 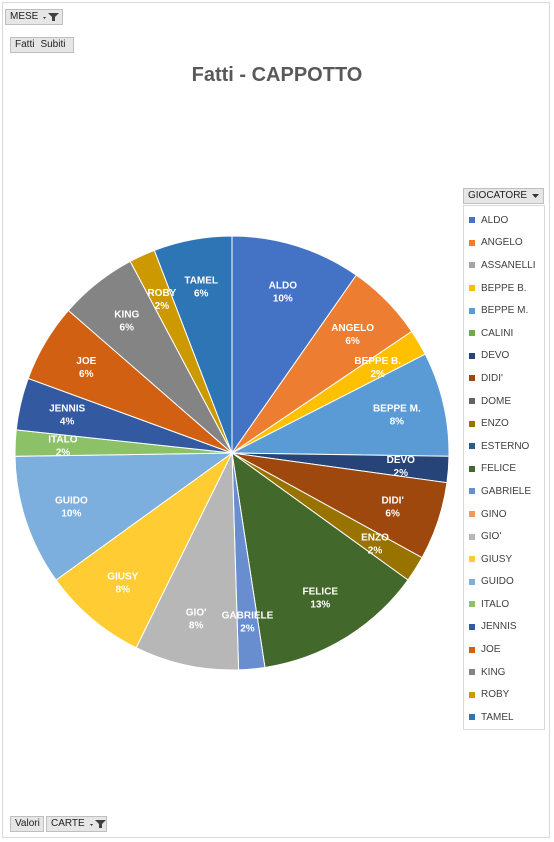 What do you see at coordinates (504, 649) in the screenshot?
I see `legend-item: JOE` at bounding box center [504, 649].